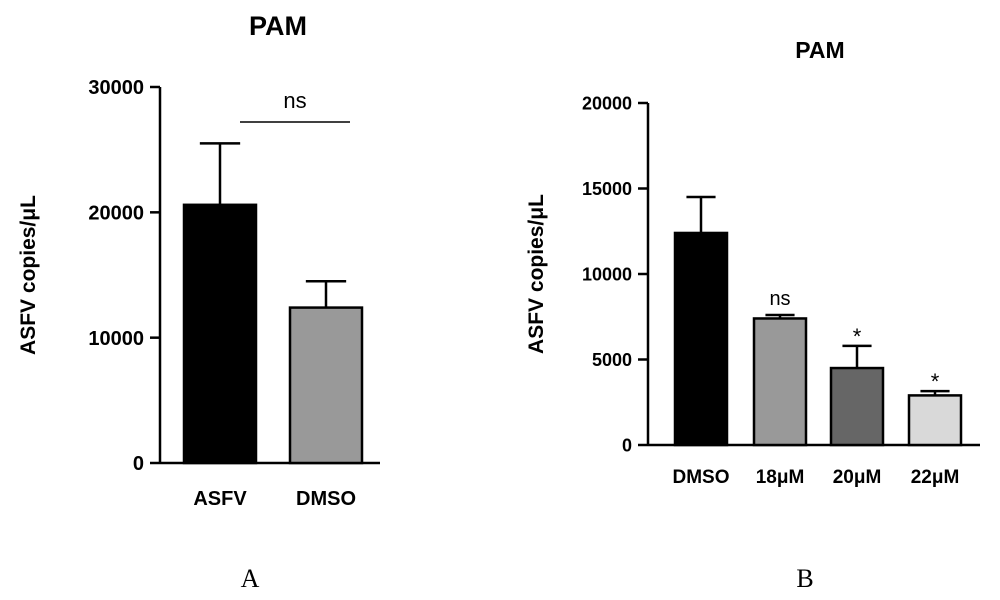 This screenshot has width=1000, height=600. Describe the element at coordinates (607, 189) in the screenshot. I see `y-tick-label: 15000` at that location.